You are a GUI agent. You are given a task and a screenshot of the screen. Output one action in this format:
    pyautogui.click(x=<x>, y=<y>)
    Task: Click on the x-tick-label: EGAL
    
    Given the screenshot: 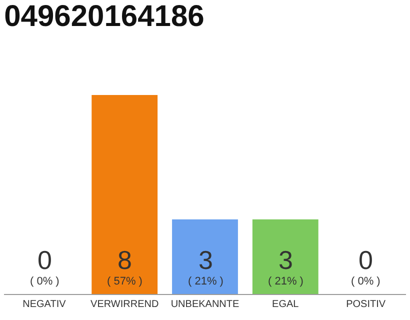 What is the action you would take?
    pyautogui.click(x=286, y=304)
    